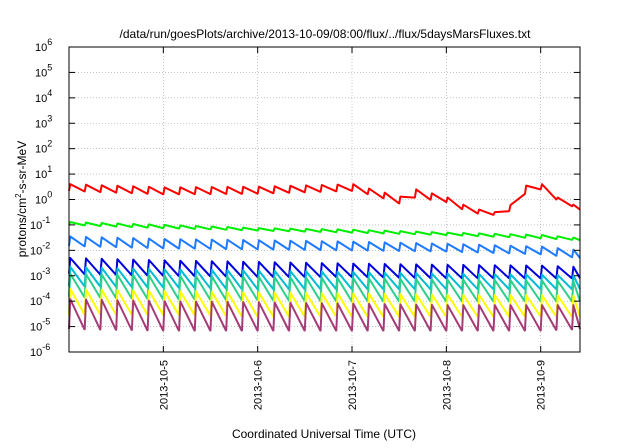 The height and width of the screenshot is (448, 640). I want to click on y-tick-label: 10⁶, so click(43, 45).